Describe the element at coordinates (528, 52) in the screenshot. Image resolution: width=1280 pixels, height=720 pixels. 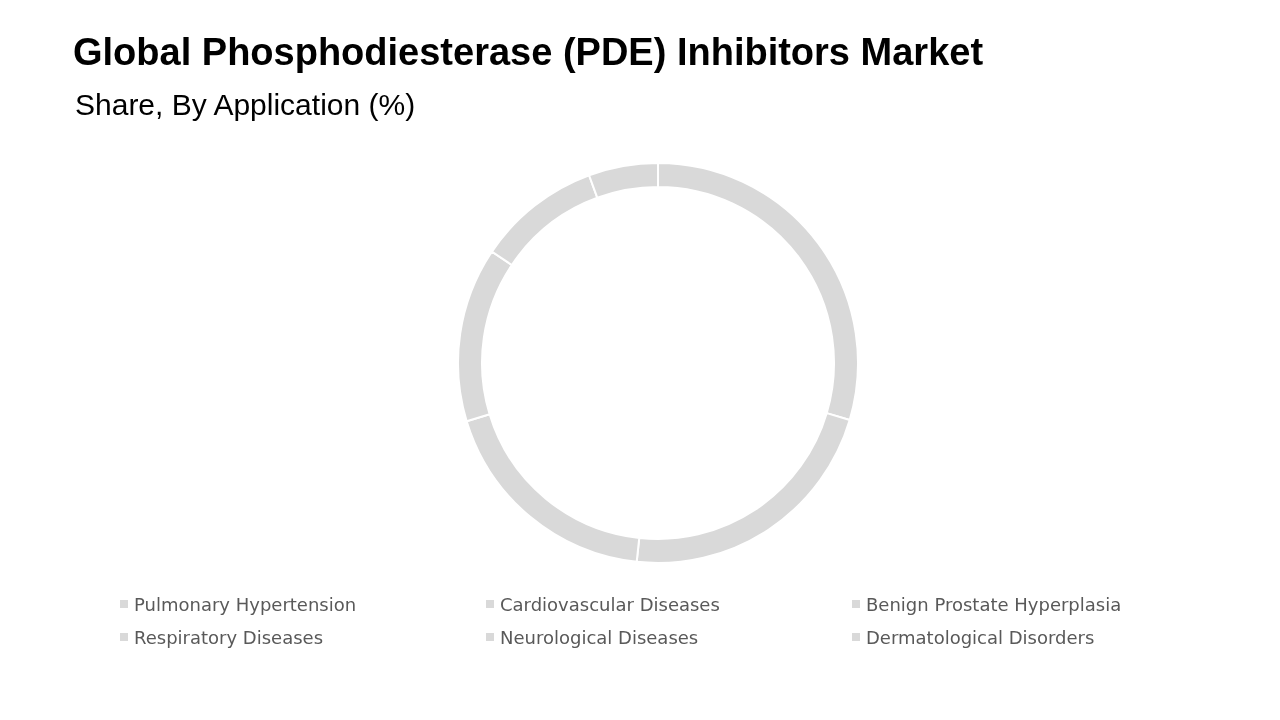
I see `chart-title: Global Phosphodiesterase (PDE) Inhibitors Market` at that location.